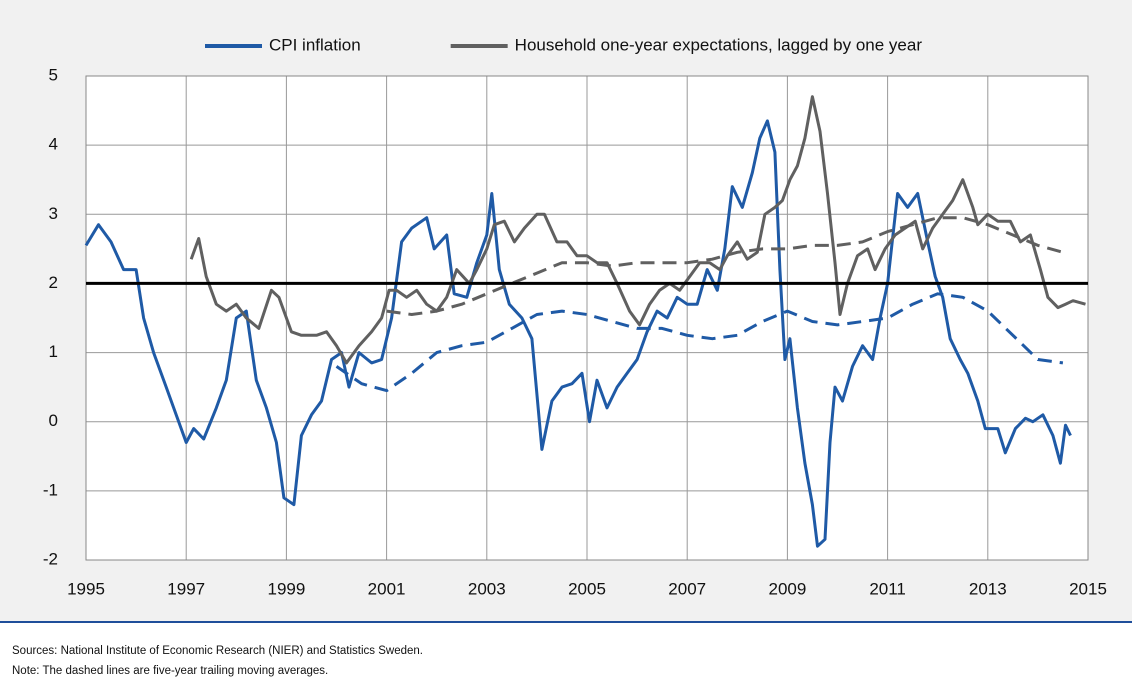 Image resolution: width=1132 pixels, height=684 pixels. What do you see at coordinates (315, 44) in the screenshot?
I see `legend-label: CPI inflation` at bounding box center [315, 44].